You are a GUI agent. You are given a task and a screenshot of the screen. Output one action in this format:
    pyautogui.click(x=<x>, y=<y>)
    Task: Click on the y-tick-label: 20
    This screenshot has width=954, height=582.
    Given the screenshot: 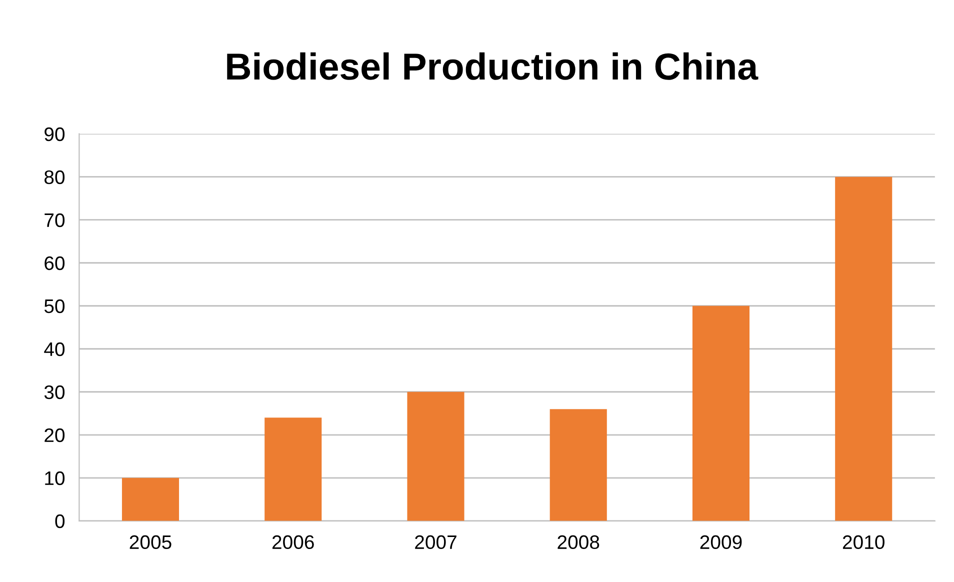 What is the action you would take?
    pyautogui.click(x=54, y=435)
    